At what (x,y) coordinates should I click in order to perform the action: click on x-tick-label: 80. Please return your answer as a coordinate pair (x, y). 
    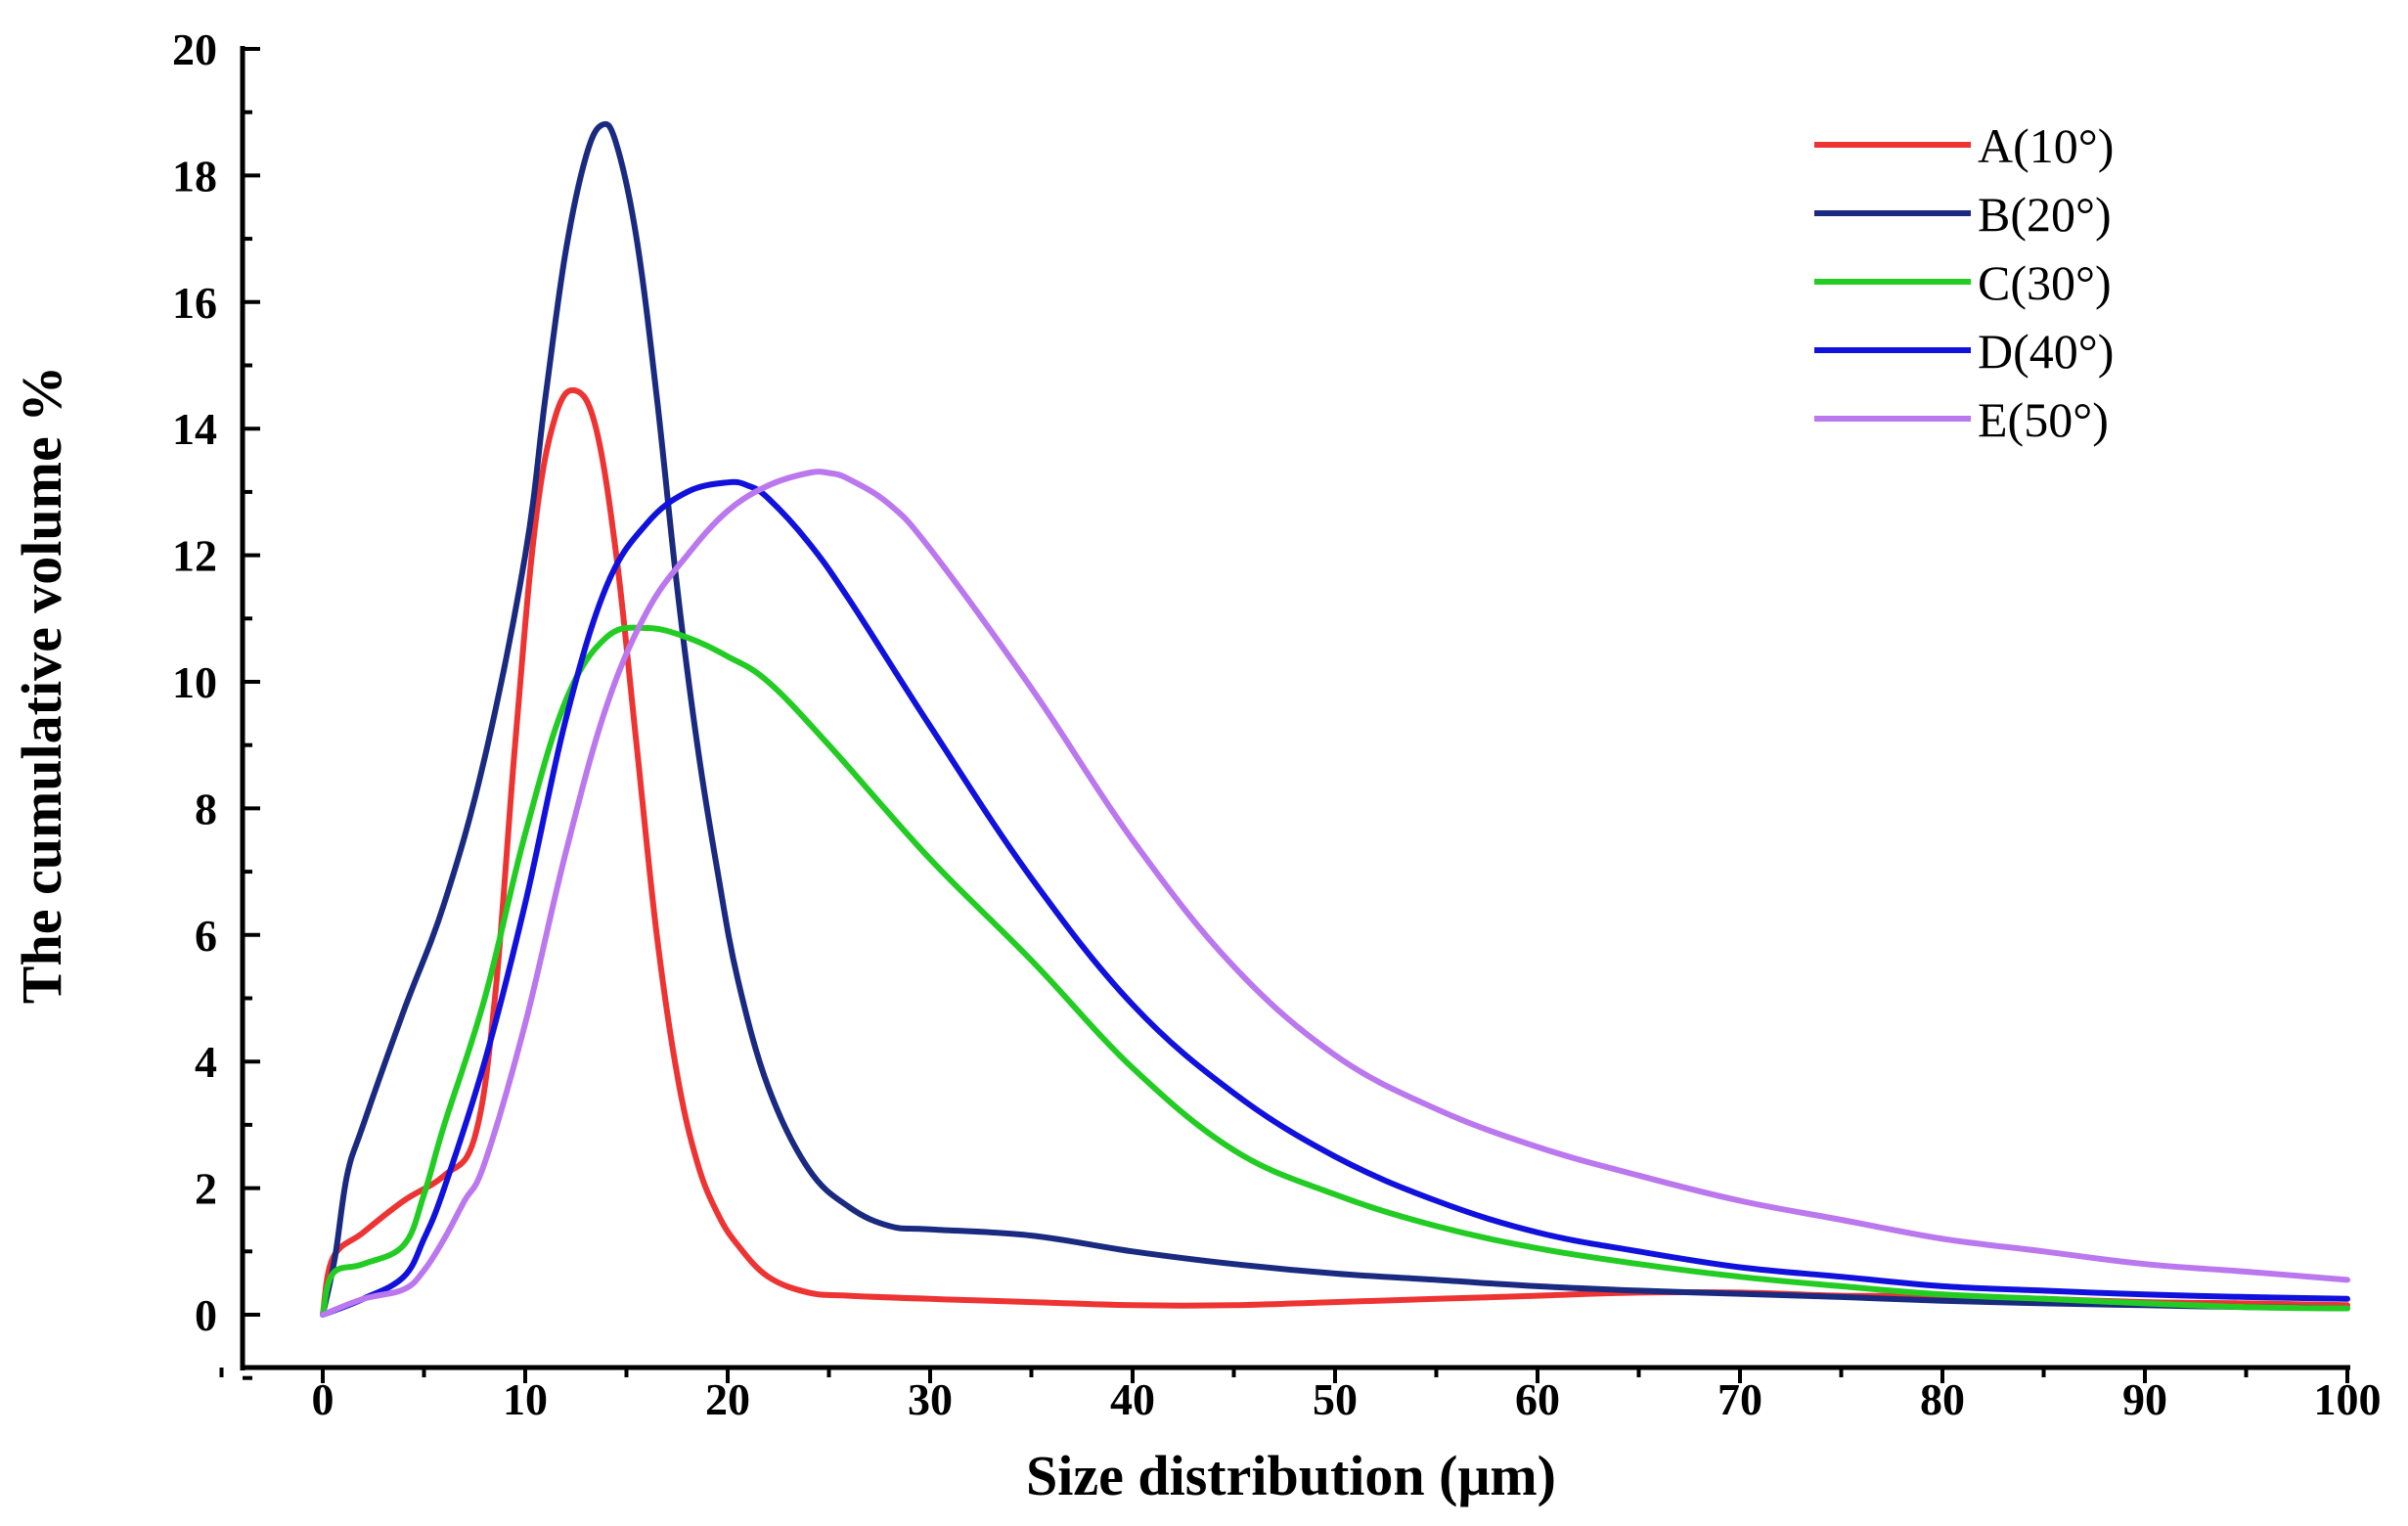
    Looking at the image, I should click on (1942, 1399).